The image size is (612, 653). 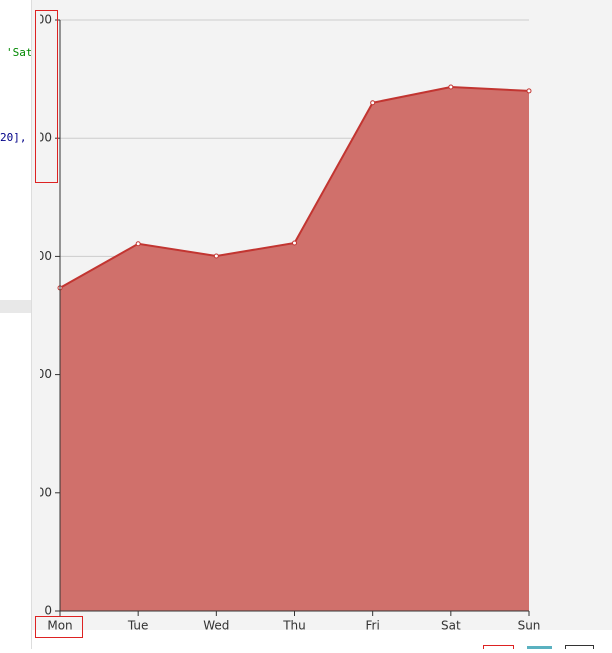 What do you see at coordinates (138, 626) in the screenshot?
I see `x-tick-label: Tue` at bounding box center [138, 626].